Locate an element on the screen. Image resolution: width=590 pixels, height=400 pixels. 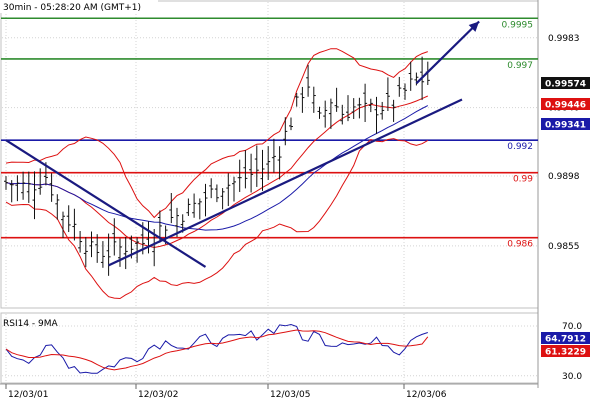
rsi-line is located at coordinates (216, 348).